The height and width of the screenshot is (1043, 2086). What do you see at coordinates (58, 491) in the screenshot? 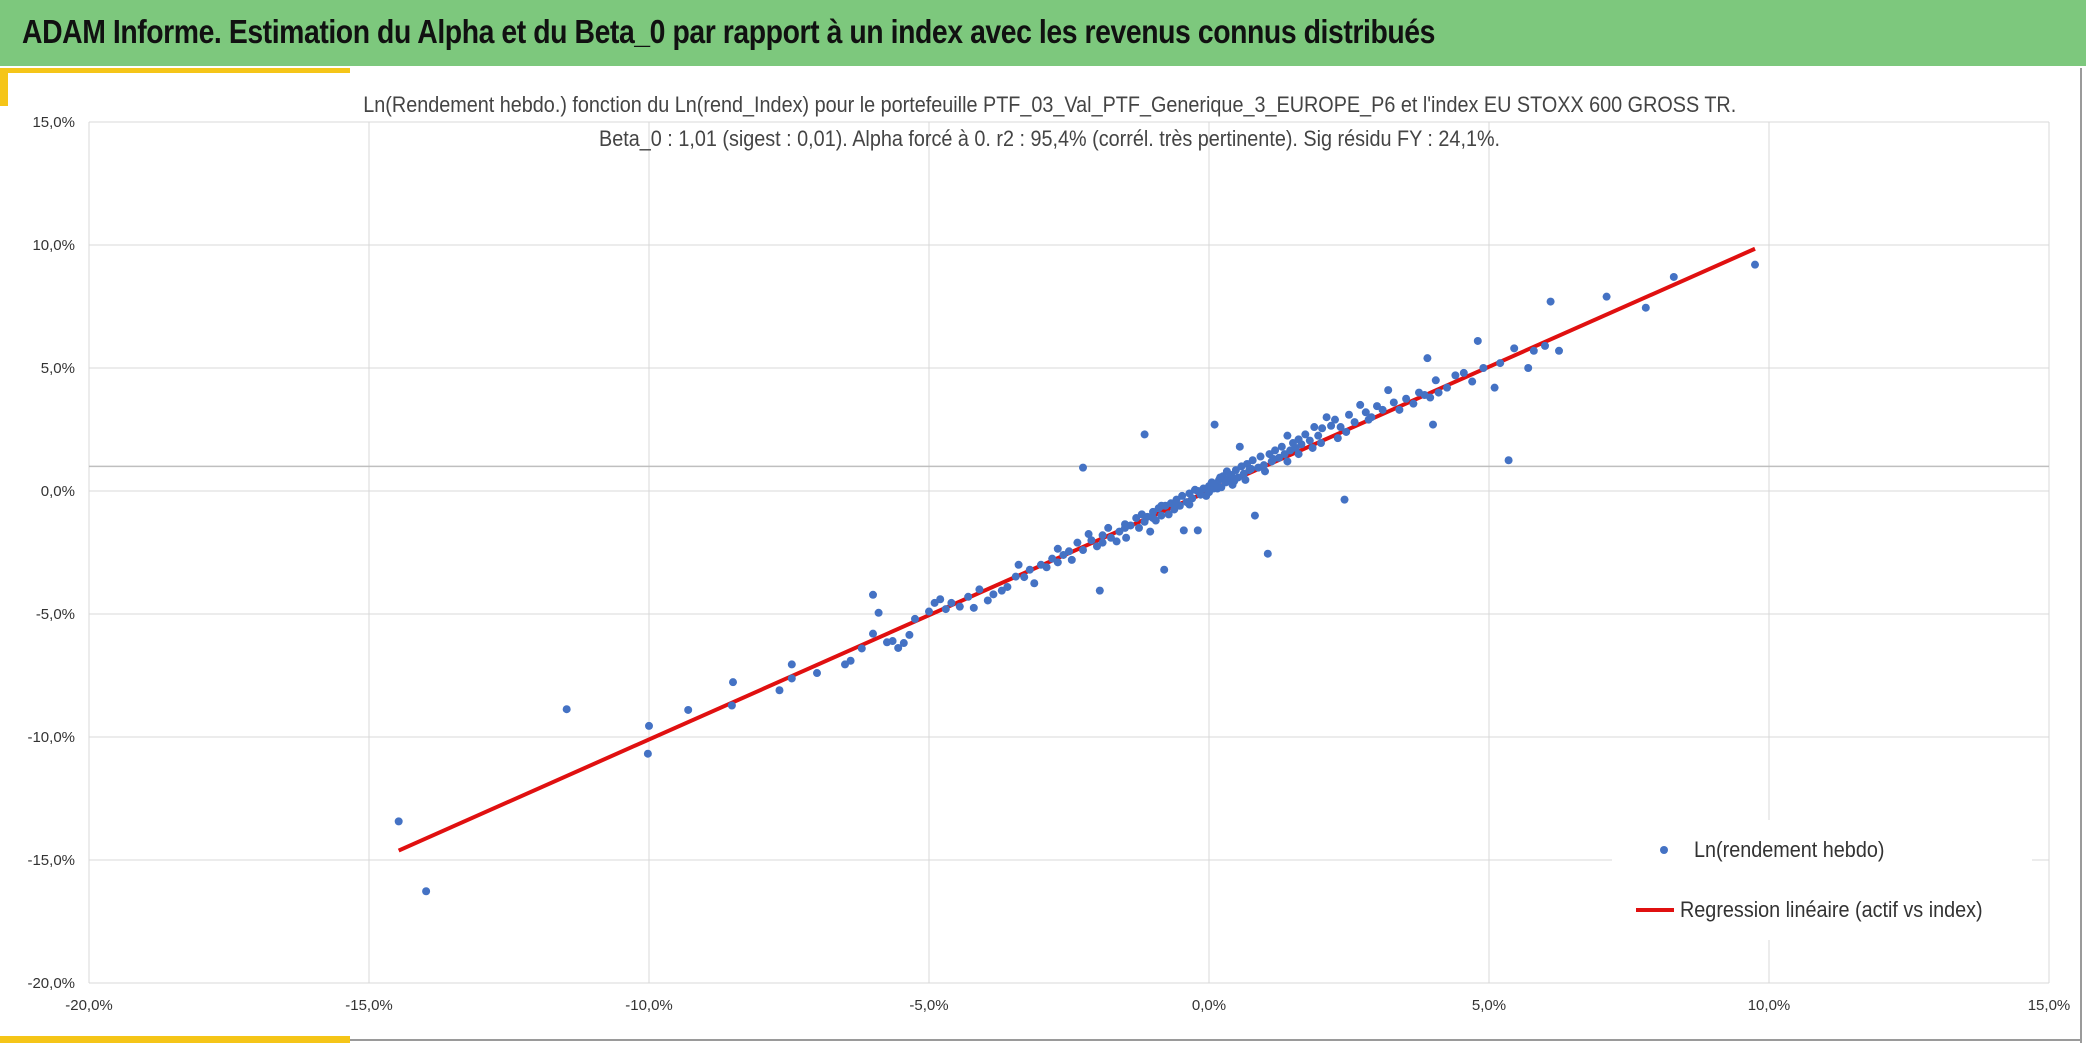
I see `y-tick-label: 0,0%` at bounding box center [58, 491].